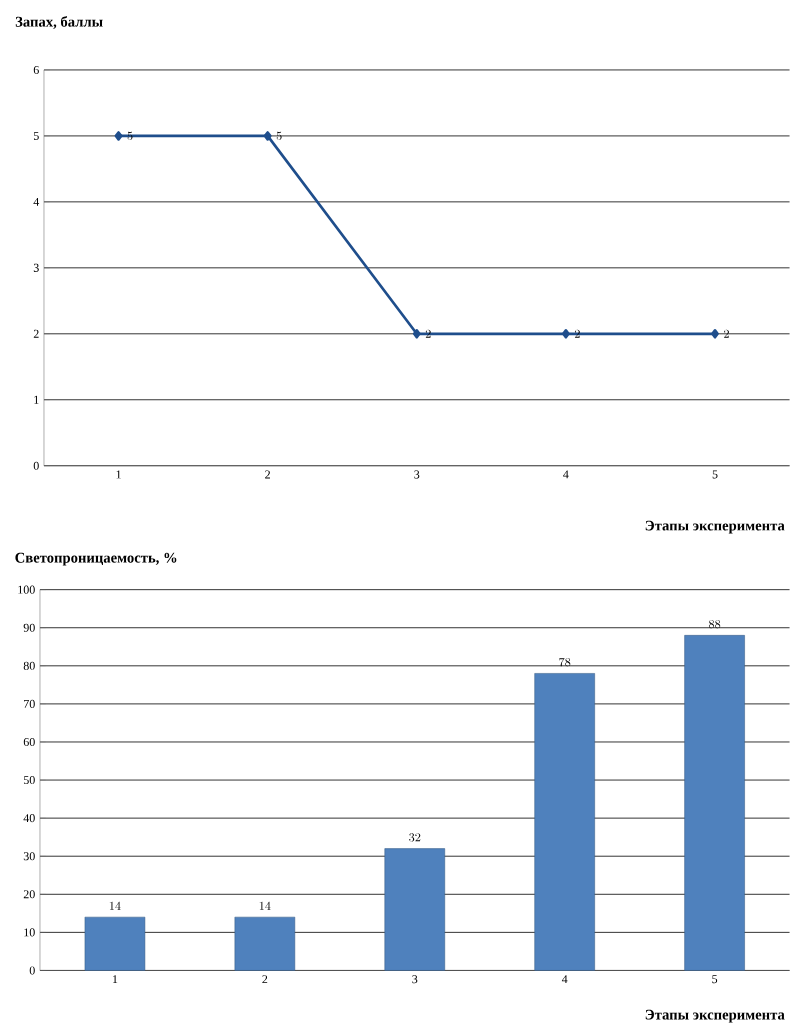 Image resolution: width=795 pixels, height=1027 pixels. I want to click on y-tick-label: 60, so click(30, 742).